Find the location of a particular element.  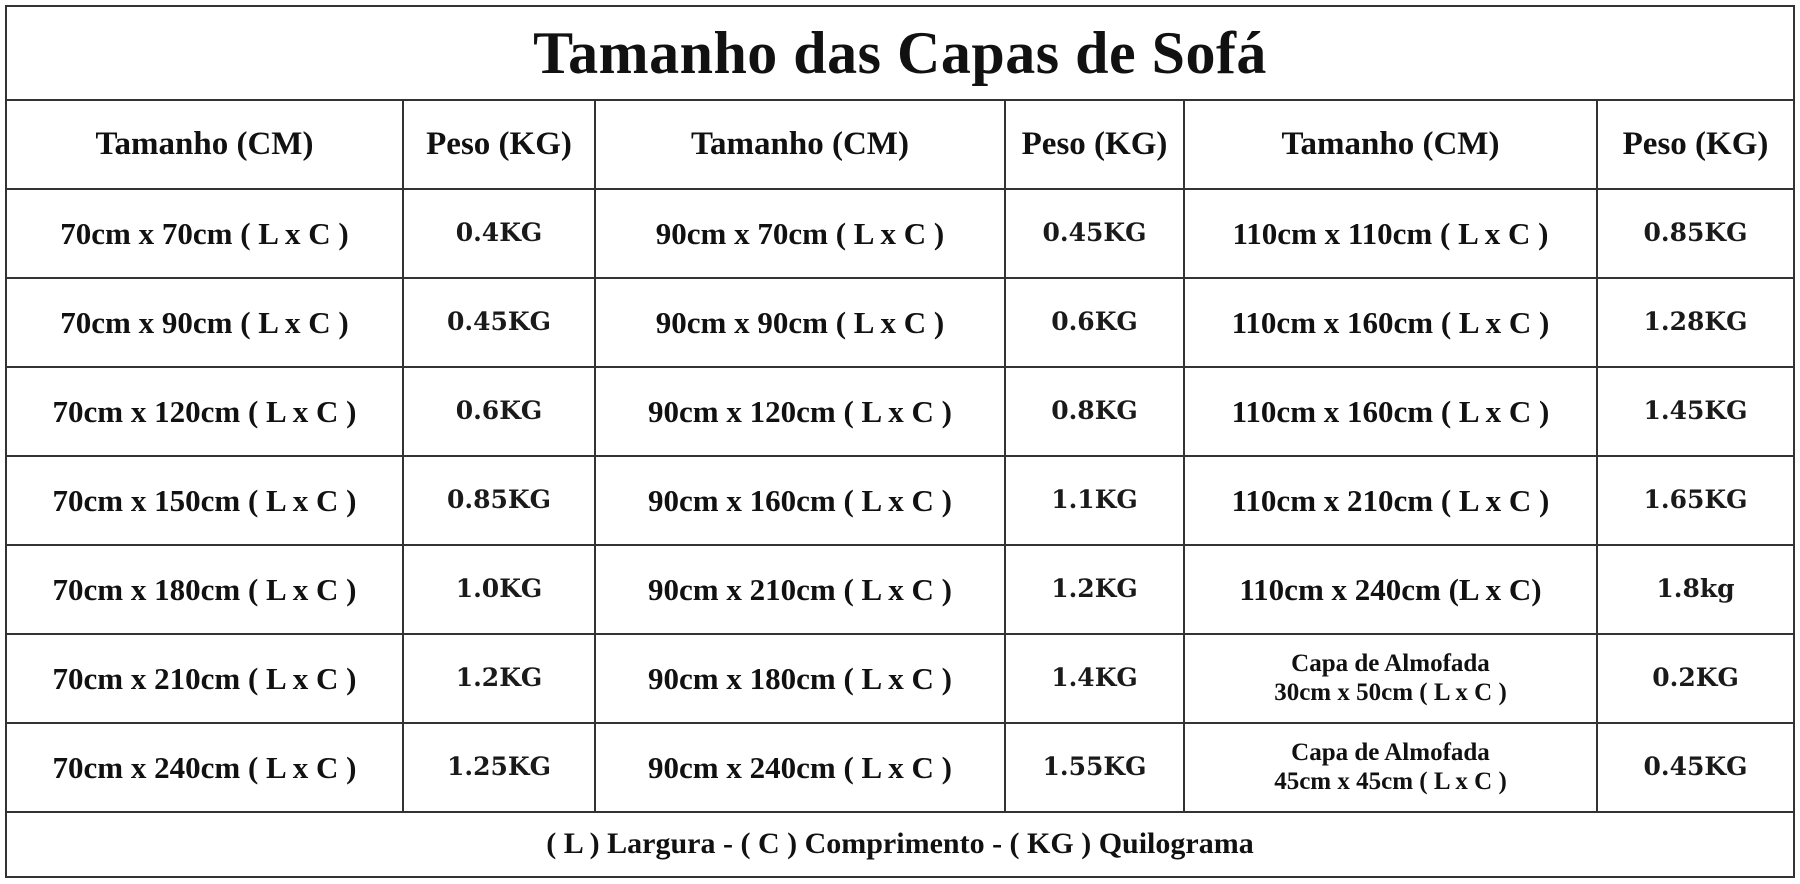

weight-cell: 1.8kg is located at coordinates (1695, 589).